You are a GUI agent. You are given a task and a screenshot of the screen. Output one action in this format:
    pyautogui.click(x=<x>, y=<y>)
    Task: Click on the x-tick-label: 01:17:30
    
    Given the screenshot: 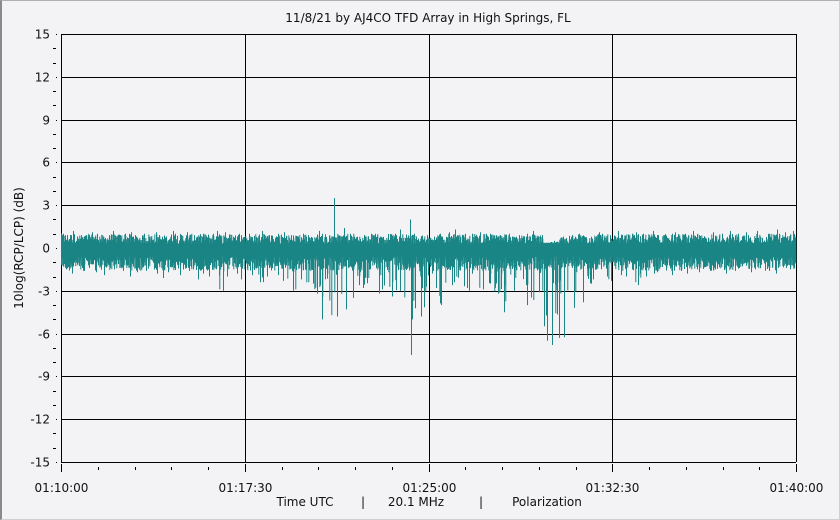 What is the action you would take?
    pyautogui.click(x=246, y=488)
    